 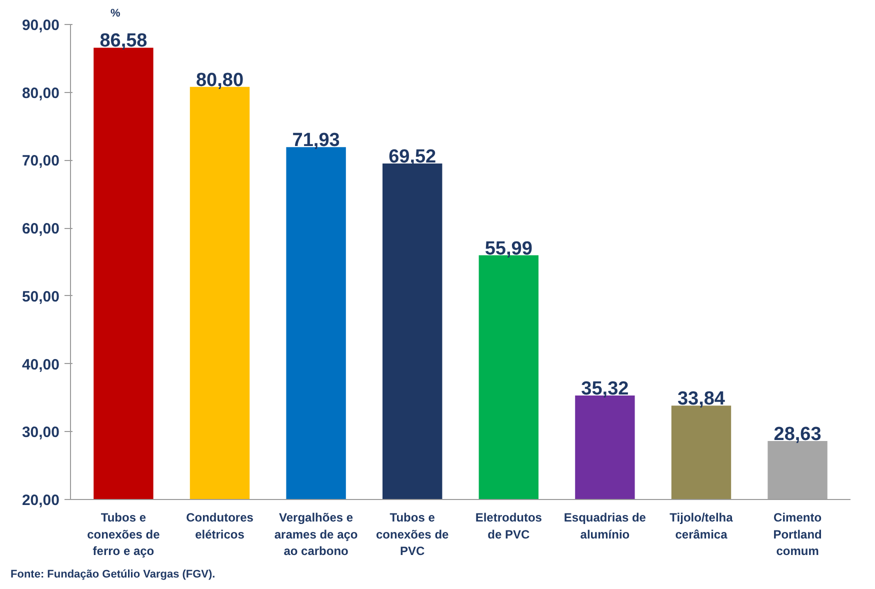 What do you see at coordinates (220, 526) in the screenshot?
I see `x-tick-label: Condutores elétricos` at bounding box center [220, 526].